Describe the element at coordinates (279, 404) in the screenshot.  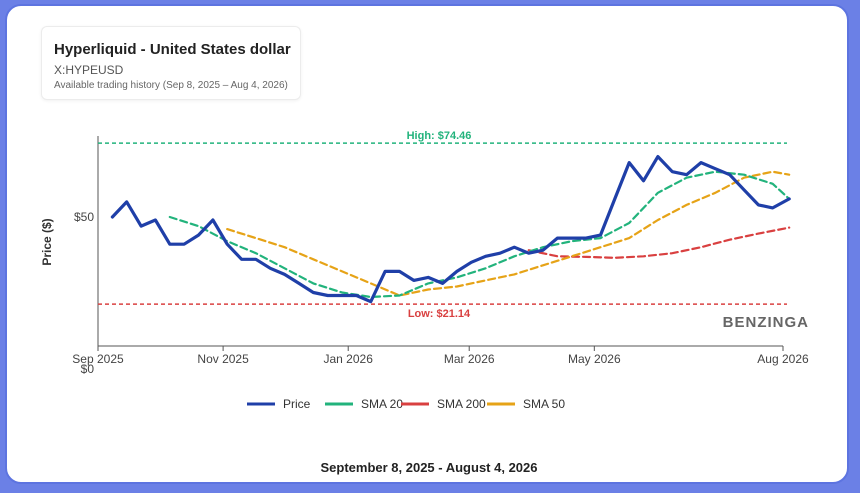
I see `legend-item-price: Price` at that location.